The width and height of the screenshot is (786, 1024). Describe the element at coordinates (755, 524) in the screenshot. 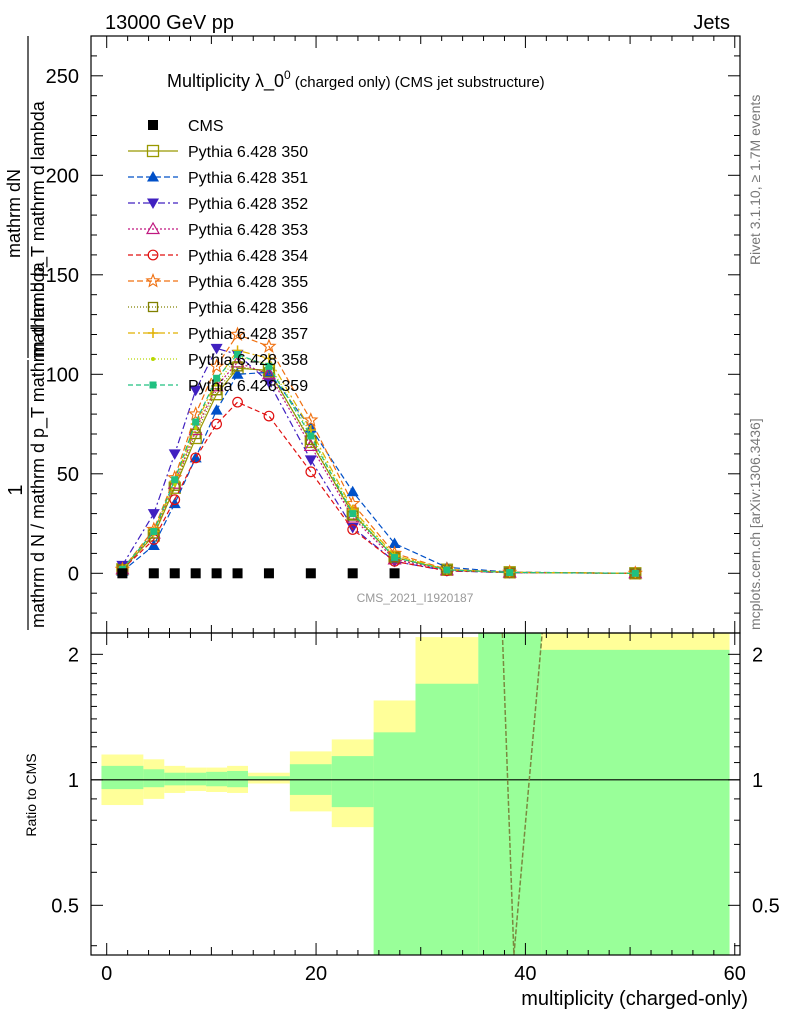

I see `mcplots-label: mcplots.cern.ch [arXiv:1306.3436]` at that location.